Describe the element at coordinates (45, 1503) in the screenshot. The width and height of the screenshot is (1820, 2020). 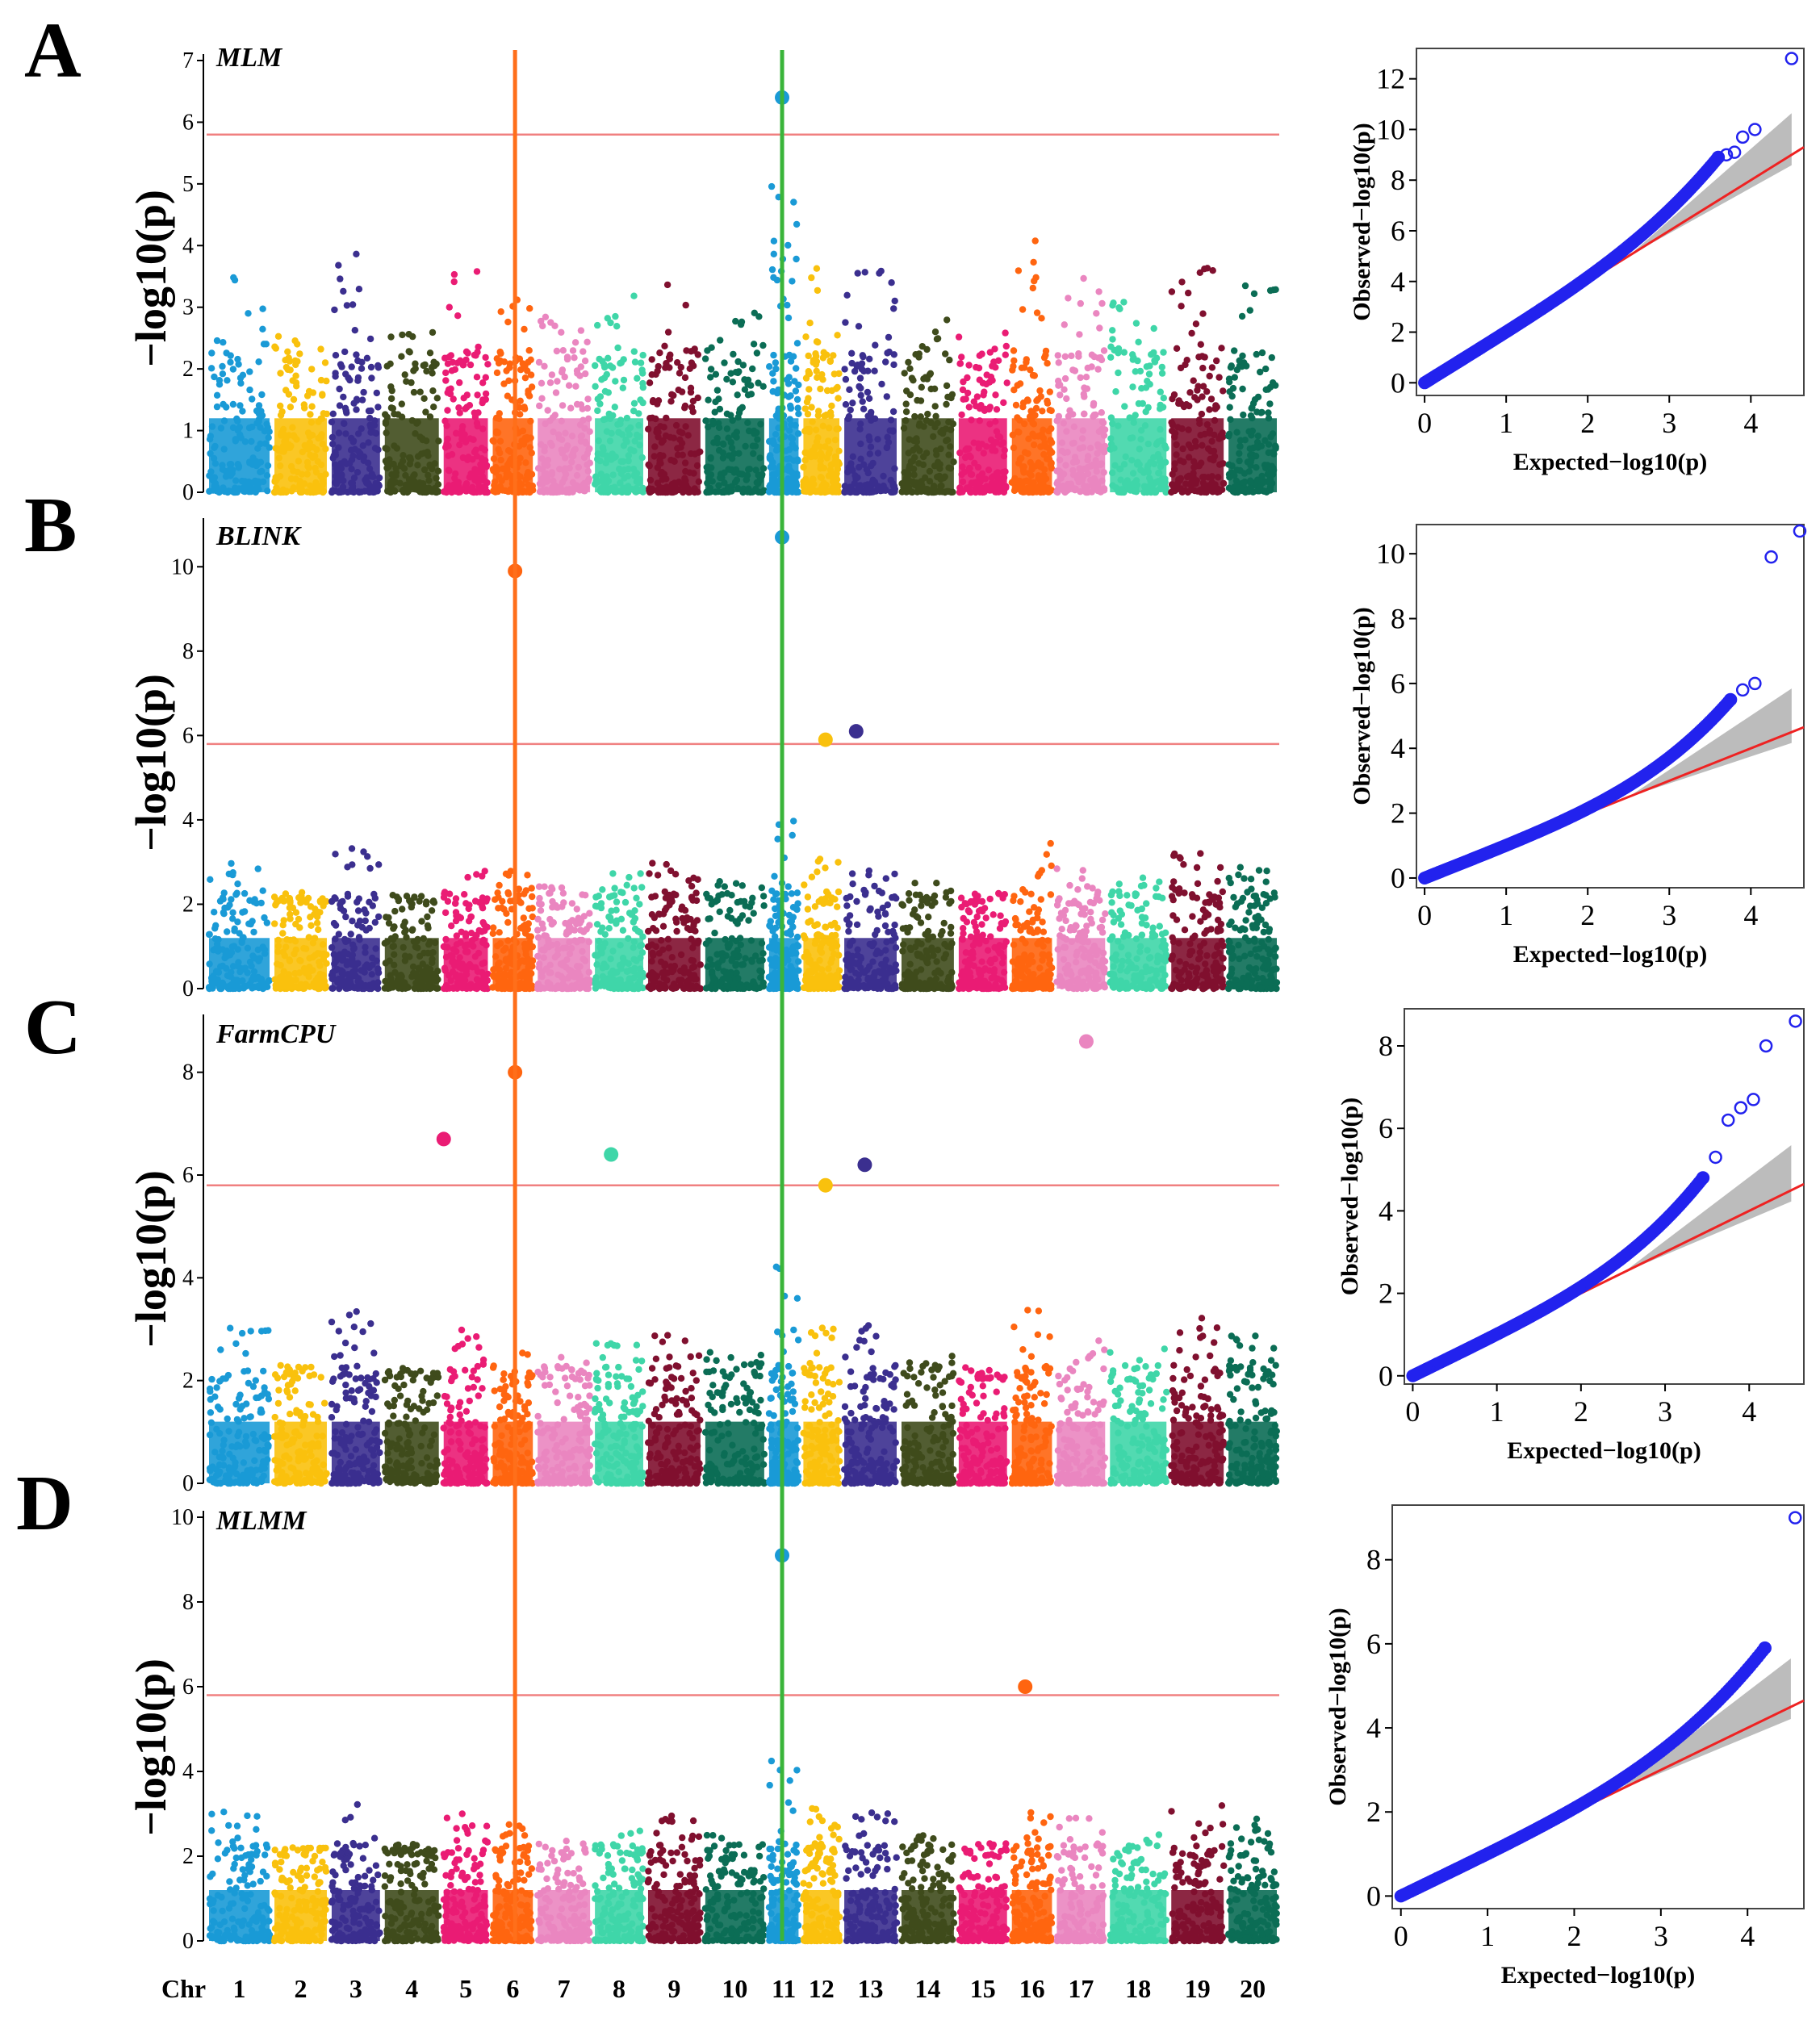
I see `panel-letter-d: D` at that location.